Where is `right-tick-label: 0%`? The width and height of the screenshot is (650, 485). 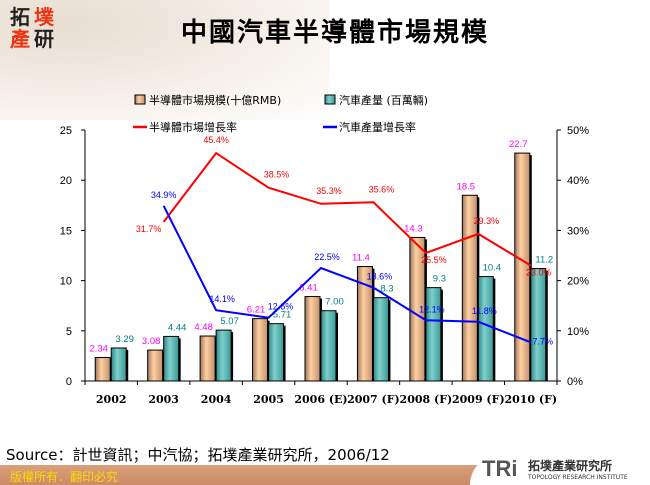
right-tick-label: 0% is located at coordinates (575, 382).